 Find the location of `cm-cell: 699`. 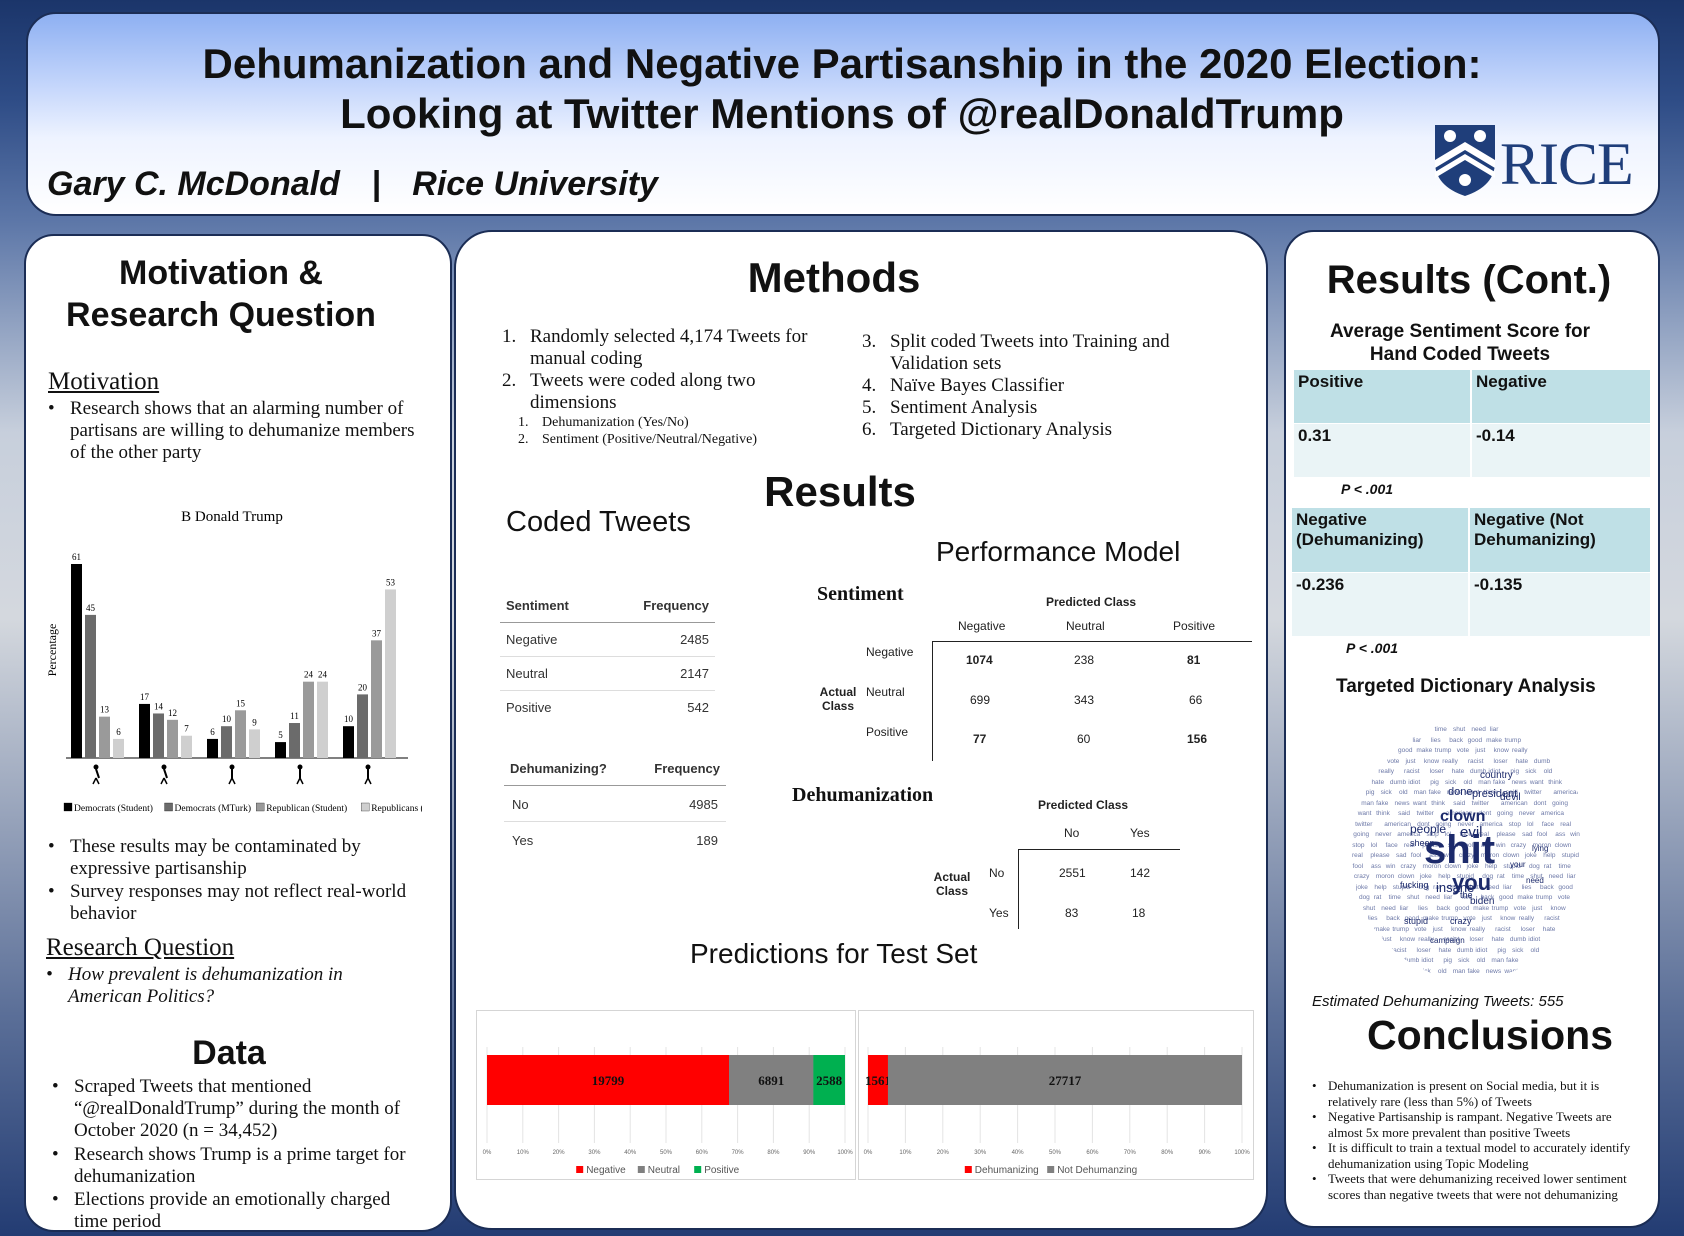

cm-cell: 699 is located at coordinates (980, 700).